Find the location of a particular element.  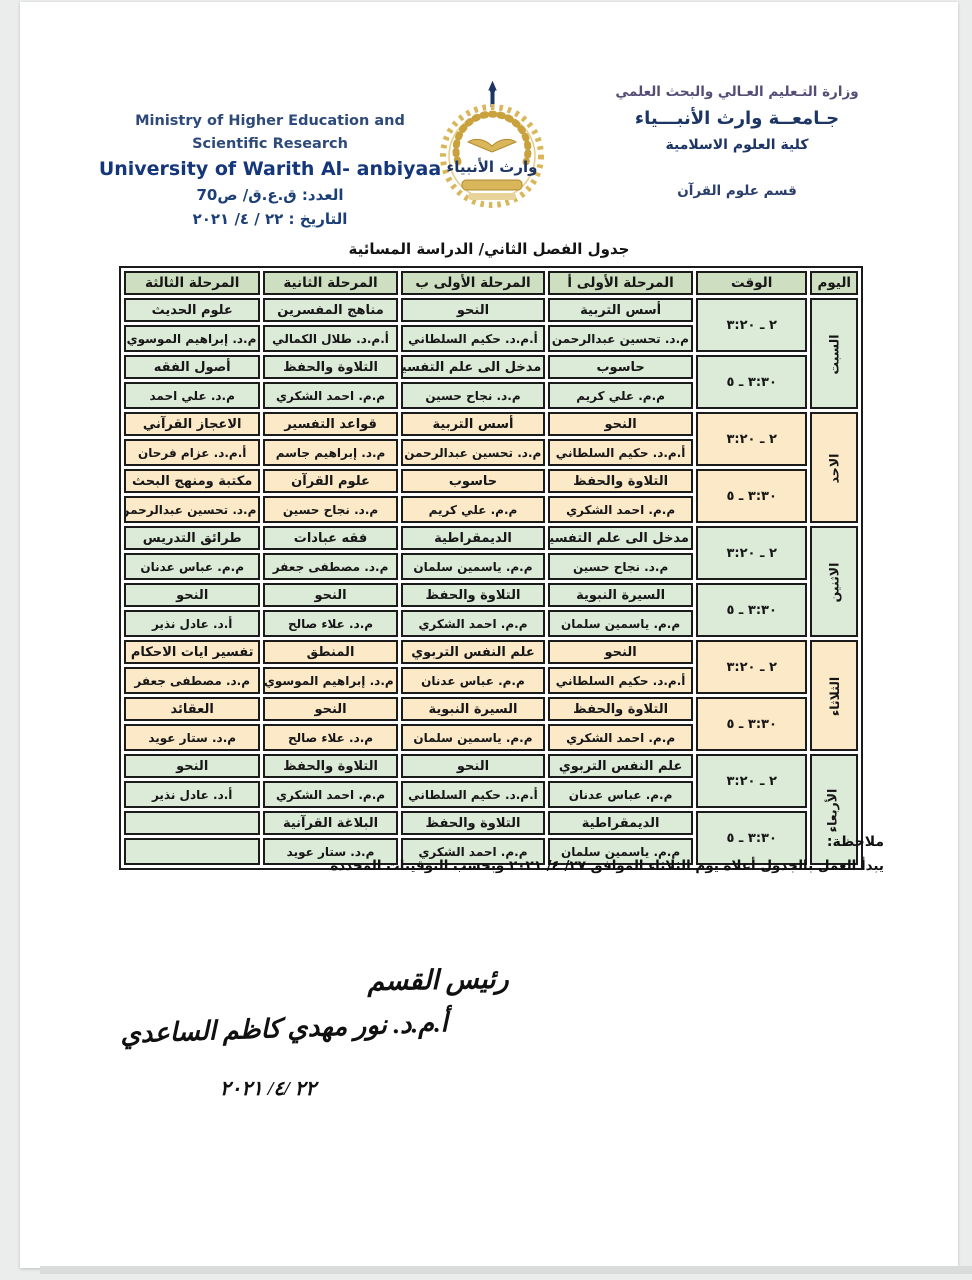

subject-cell: مناهج المفسرين is located at coordinates (330, 310).